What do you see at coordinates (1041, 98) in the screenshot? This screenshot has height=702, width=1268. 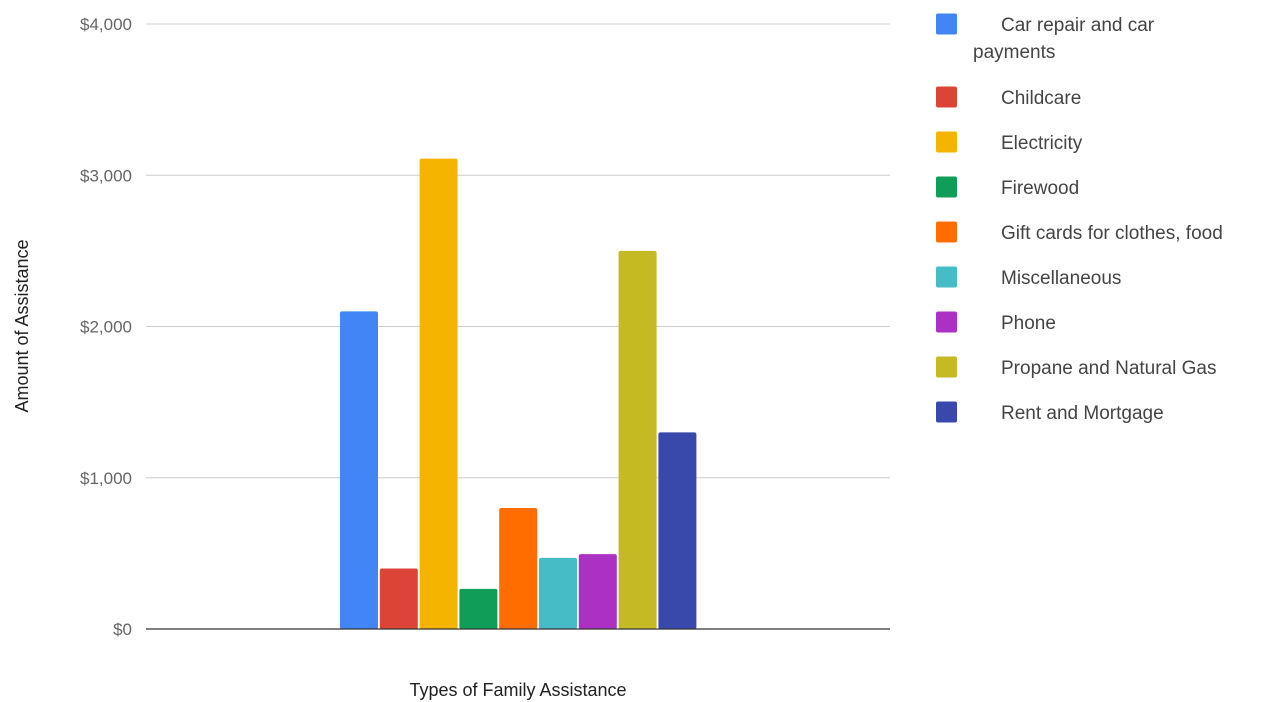 I see `legend-label: Childcare` at bounding box center [1041, 98].